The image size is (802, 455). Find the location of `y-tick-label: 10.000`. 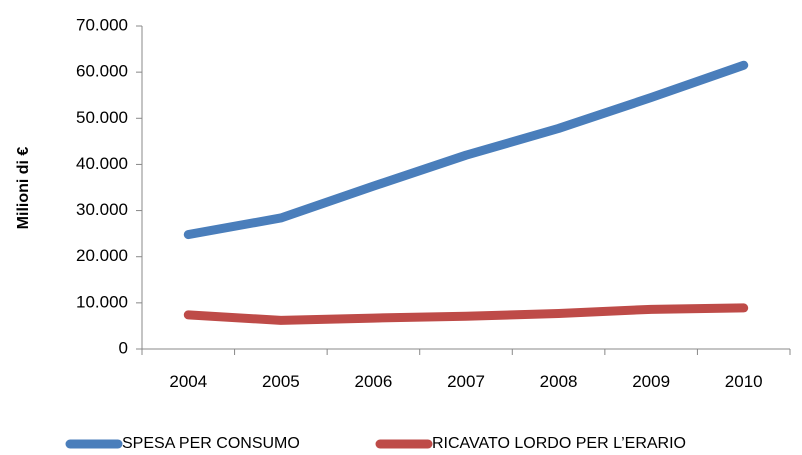

y-tick-label: 10.000 is located at coordinates (102, 301).